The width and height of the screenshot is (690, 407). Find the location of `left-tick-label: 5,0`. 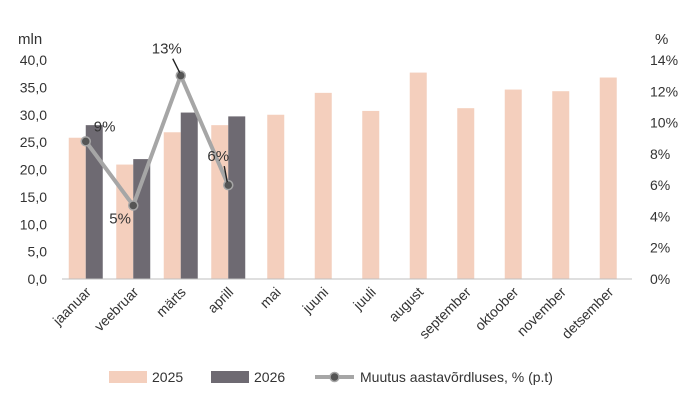

left-tick-label: 5,0 is located at coordinates (38, 252).